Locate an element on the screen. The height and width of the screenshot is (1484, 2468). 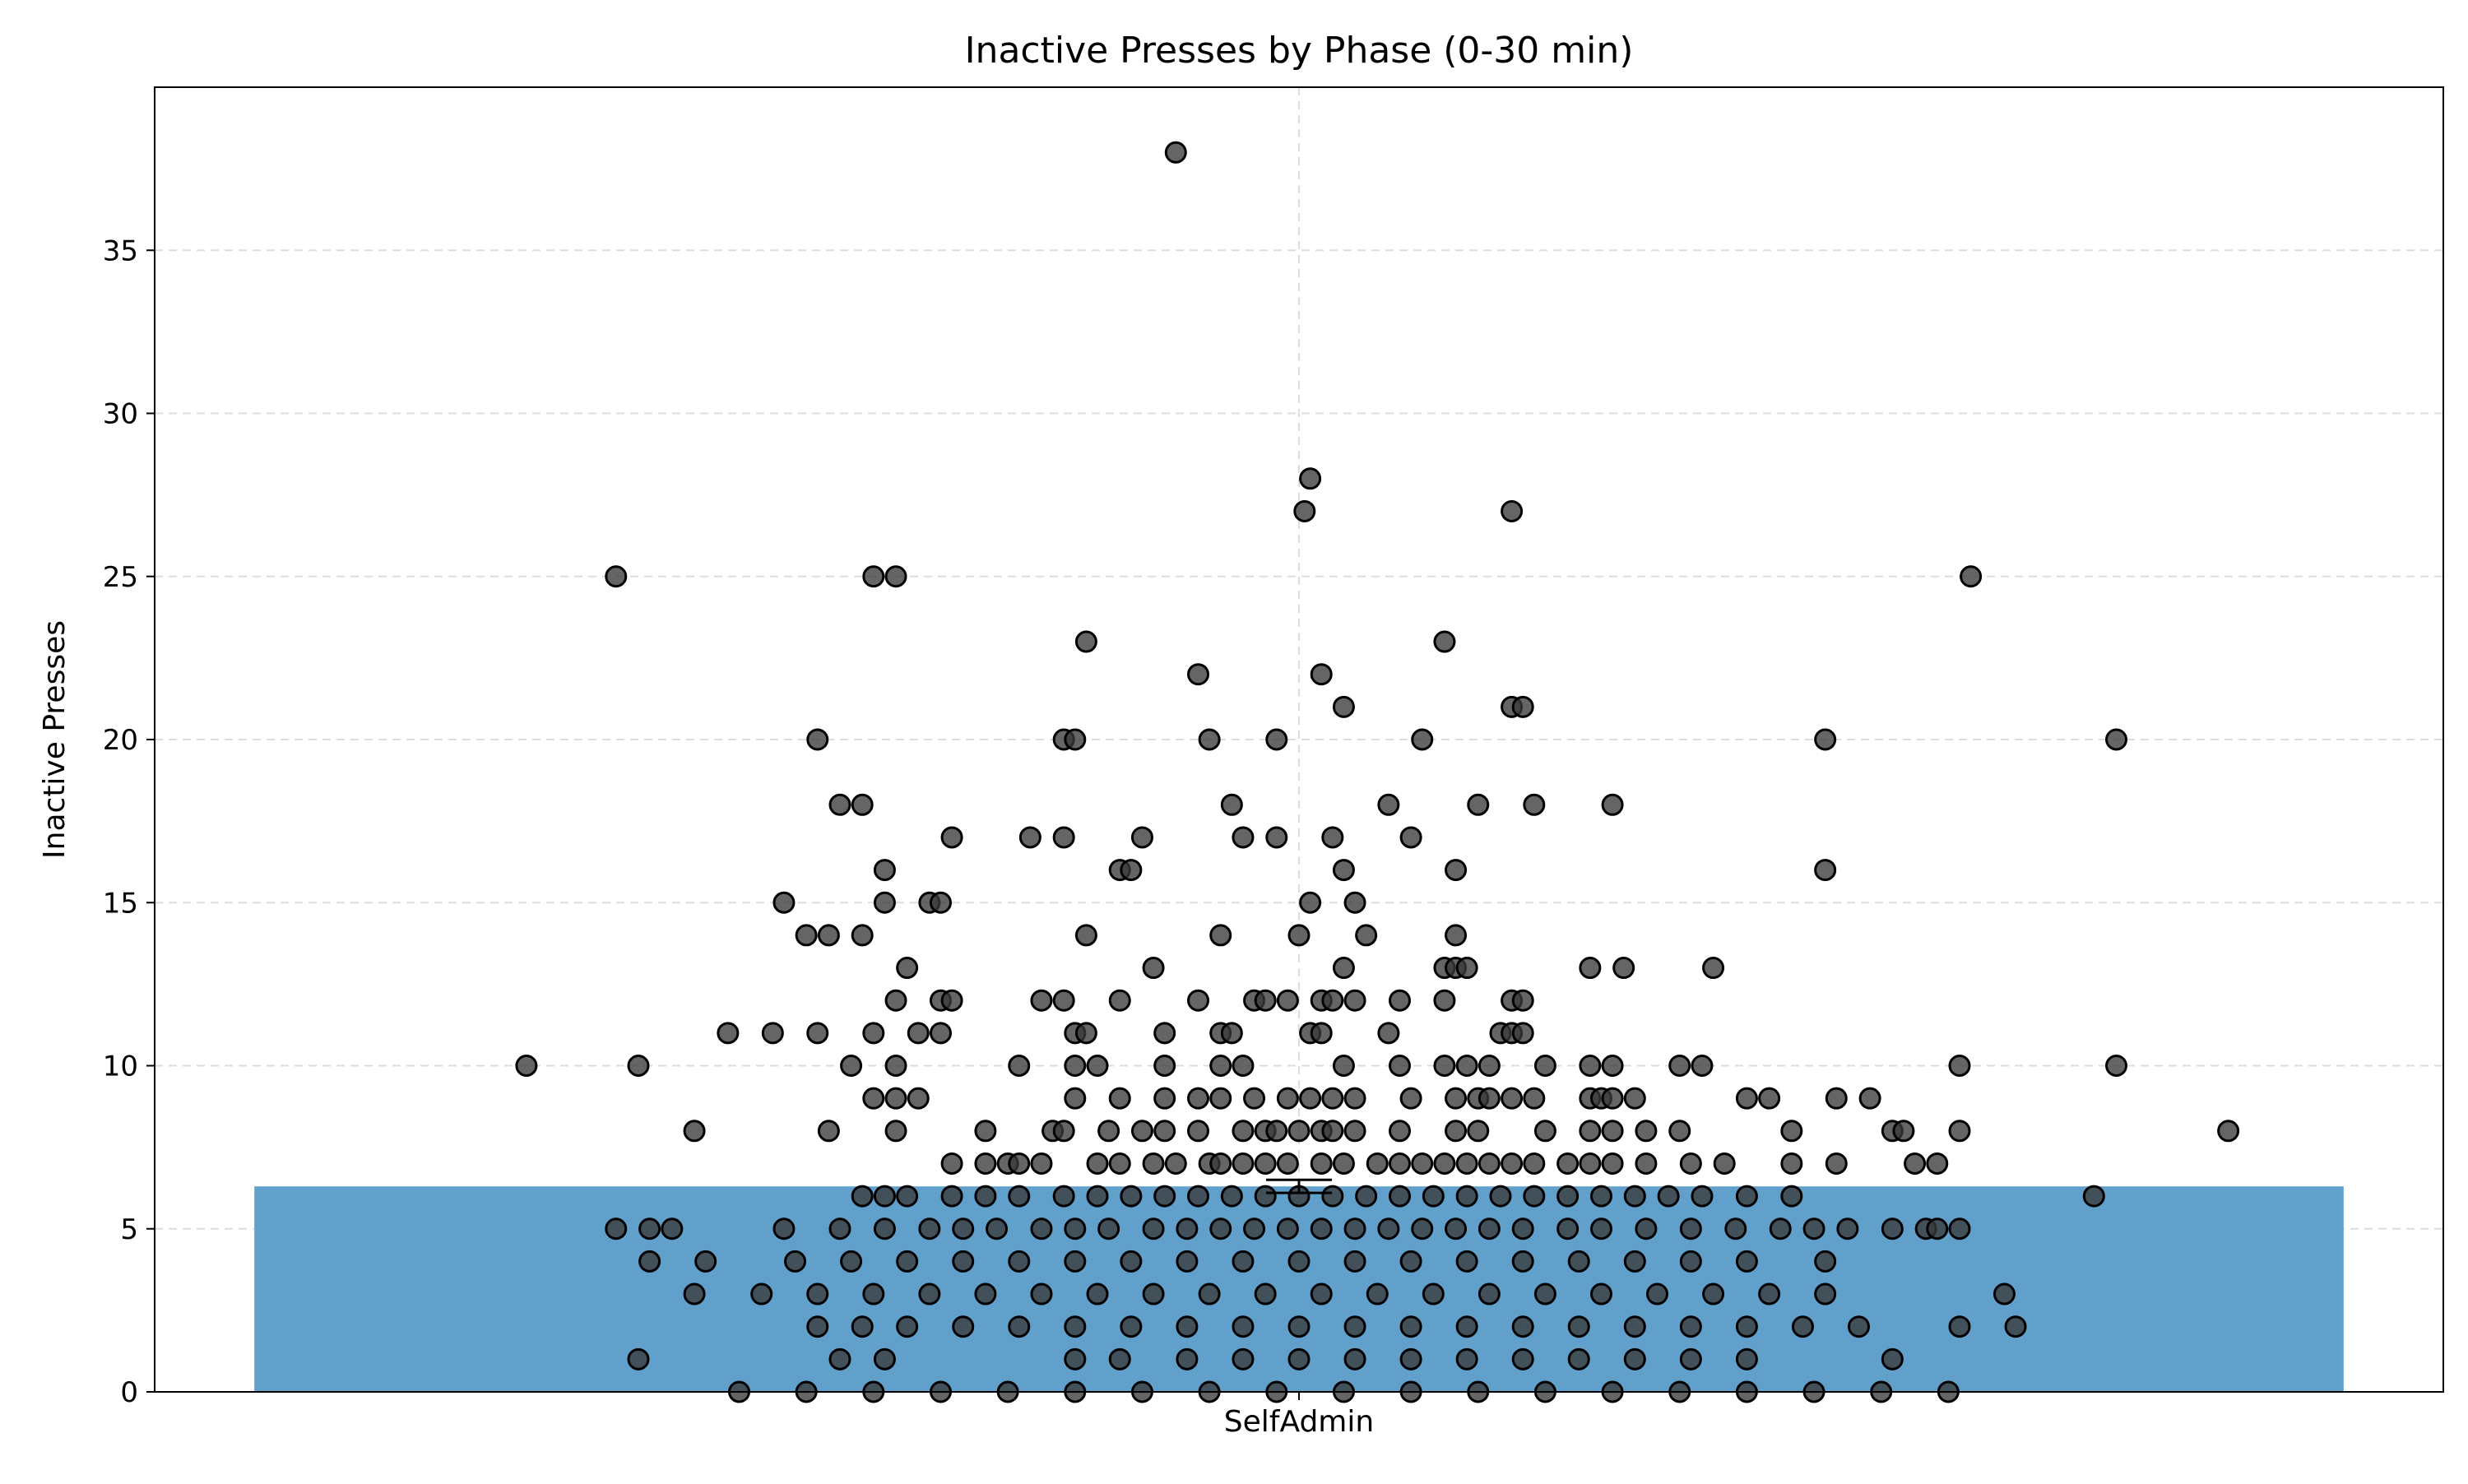
y-tick-label: 20 is located at coordinates (120, 740).